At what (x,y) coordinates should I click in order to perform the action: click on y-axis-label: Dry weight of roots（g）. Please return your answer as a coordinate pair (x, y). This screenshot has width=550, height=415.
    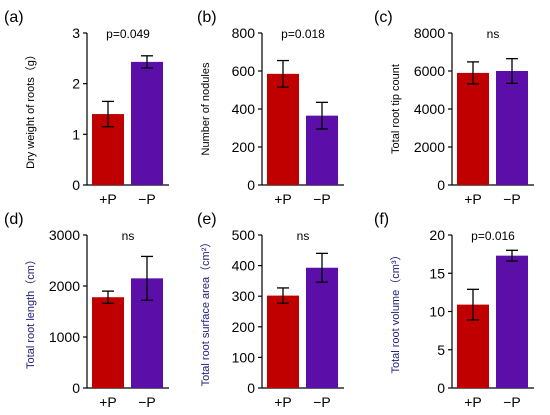
    Looking at the image, I should click on (30, 109).